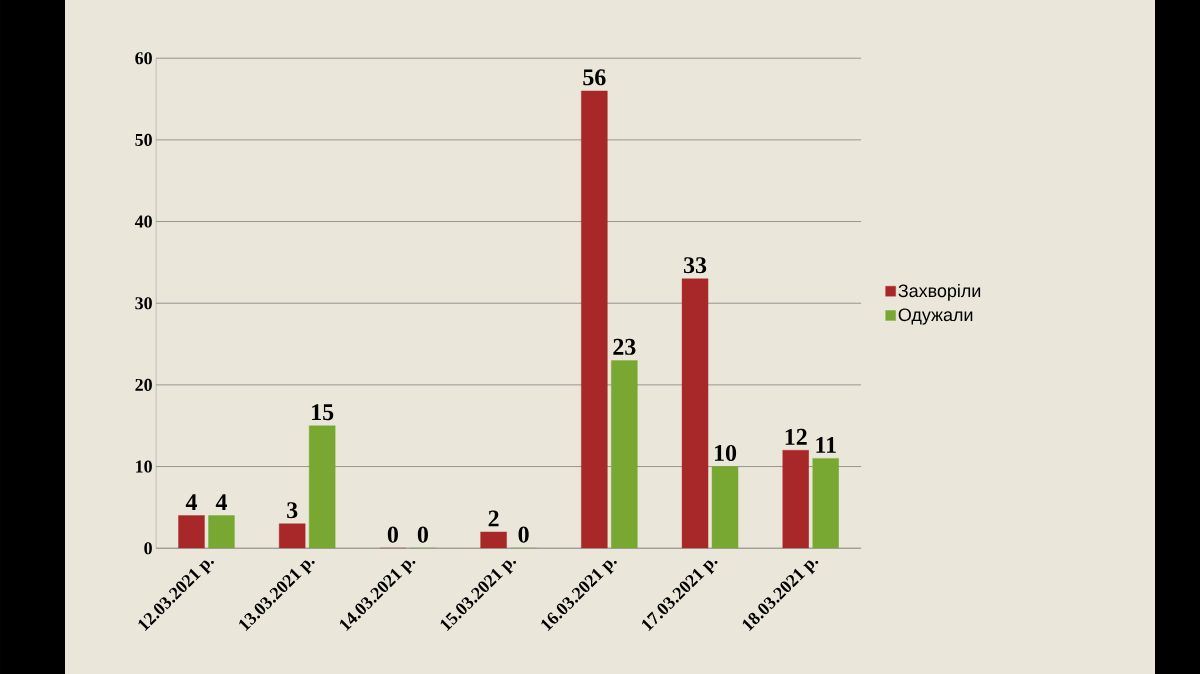  I want to click on data-label: 12, so click(796, 436).